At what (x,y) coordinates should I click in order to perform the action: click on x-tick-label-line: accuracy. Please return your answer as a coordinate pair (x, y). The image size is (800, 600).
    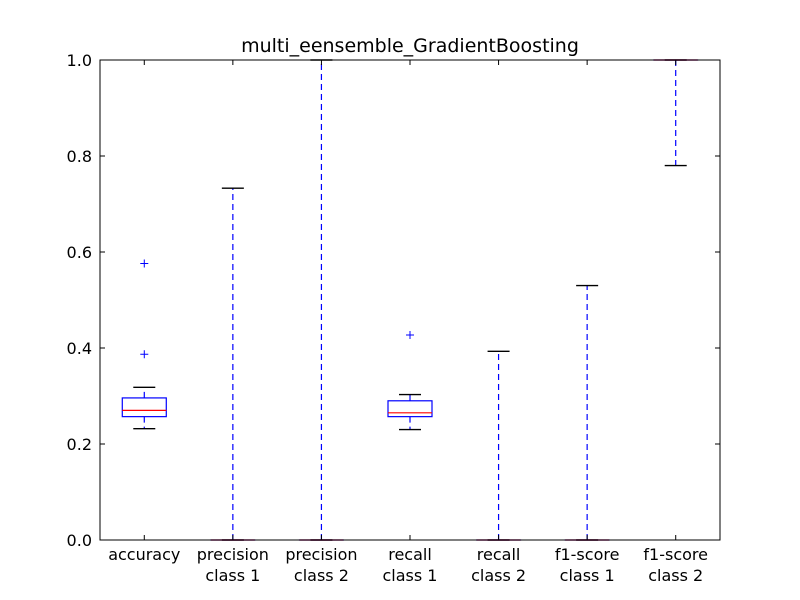
    Looking at the image, I should click on (144, 554).